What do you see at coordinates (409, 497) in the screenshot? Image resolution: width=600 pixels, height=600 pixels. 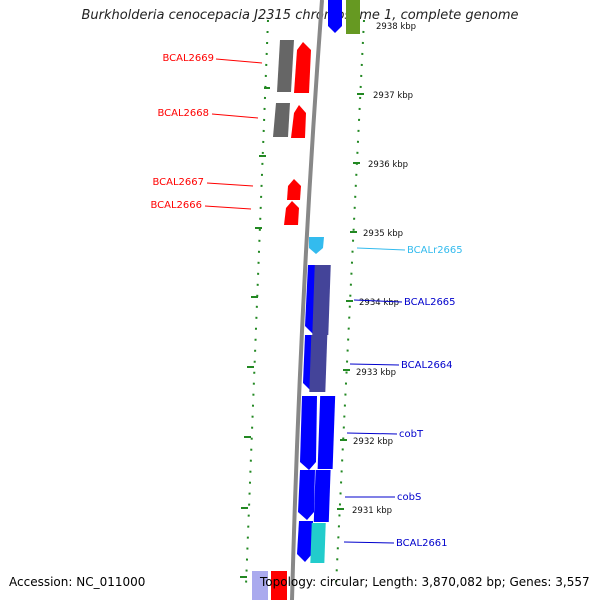 I see `gene-label-cobs: cobS` at bounding box center [409, 497].